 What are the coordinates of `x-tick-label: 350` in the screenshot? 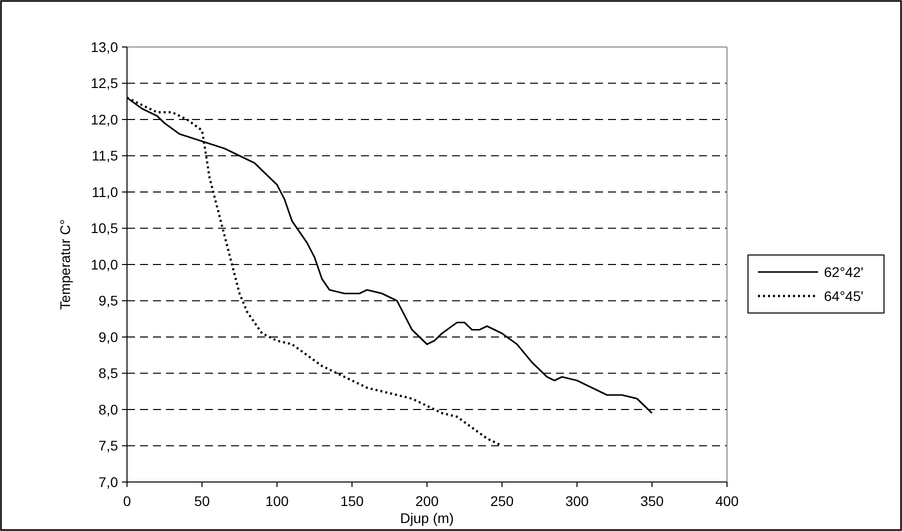 It's located at (652, 501).